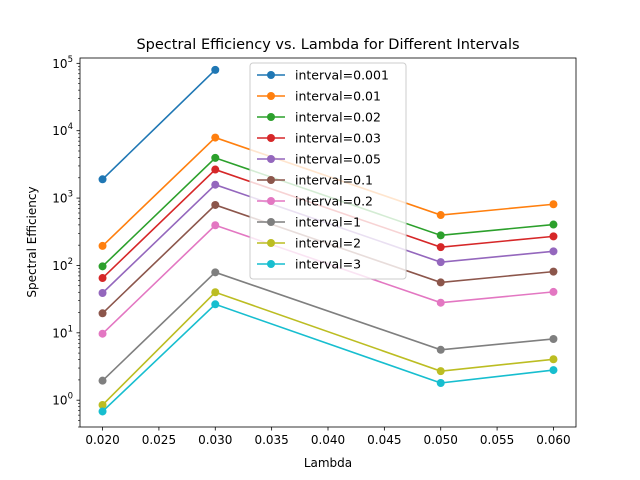 Image resolution: width=640 pixels, height=480 pixels. I want to click on x-tick-label: 0.035, so click(271, 440).